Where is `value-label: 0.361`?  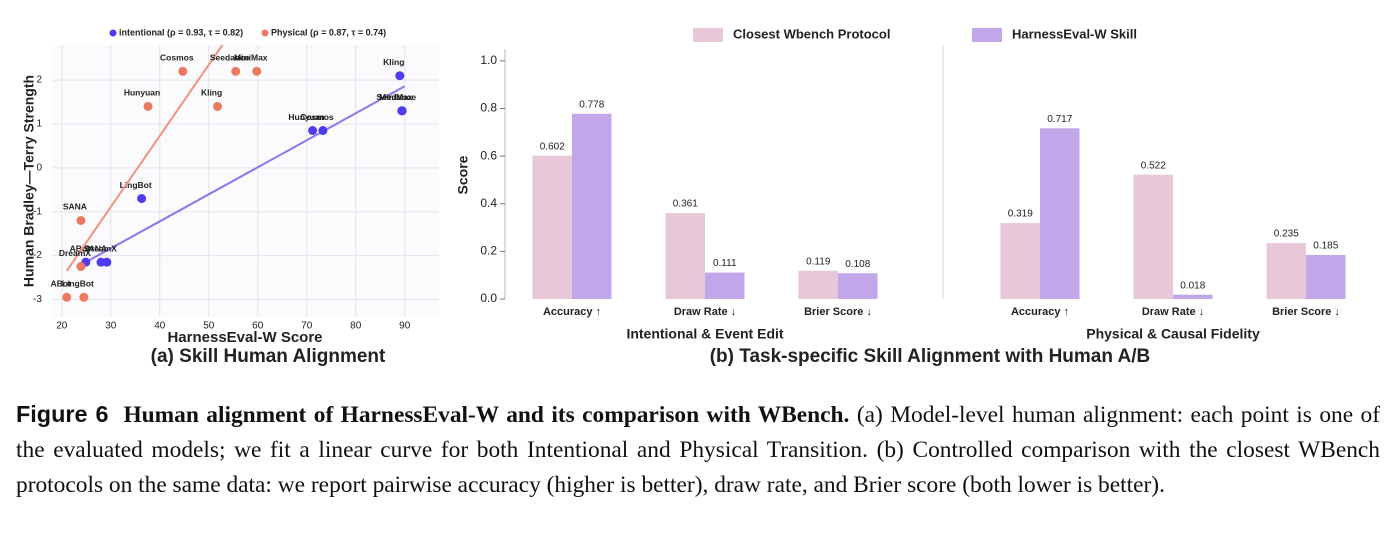
value-label: 0.361 is located at coordinates (685, 204).